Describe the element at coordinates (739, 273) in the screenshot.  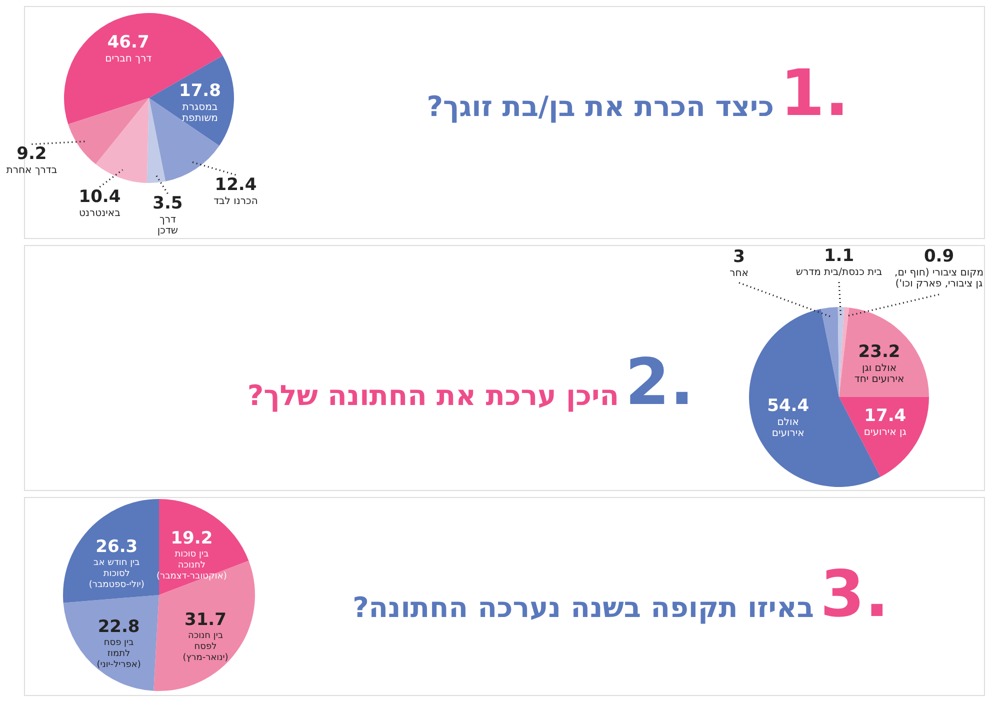
I see `slice-label: אחר` at that location.